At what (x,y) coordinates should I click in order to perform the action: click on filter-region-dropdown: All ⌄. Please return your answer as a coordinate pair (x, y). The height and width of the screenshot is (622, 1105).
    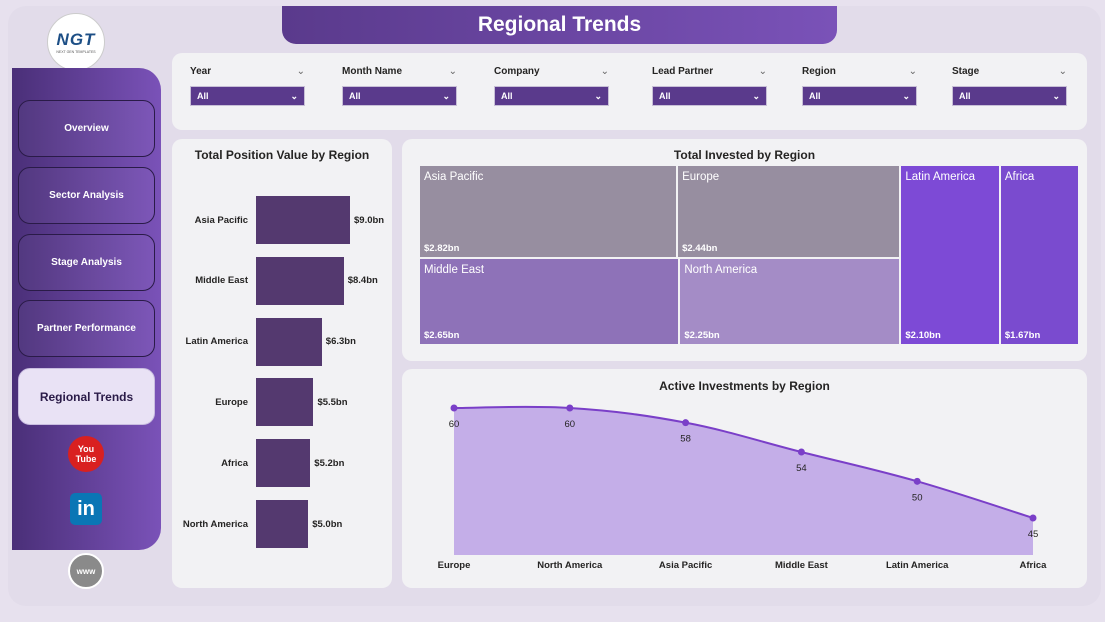
    Looking at the image, I should click on (859, 96).